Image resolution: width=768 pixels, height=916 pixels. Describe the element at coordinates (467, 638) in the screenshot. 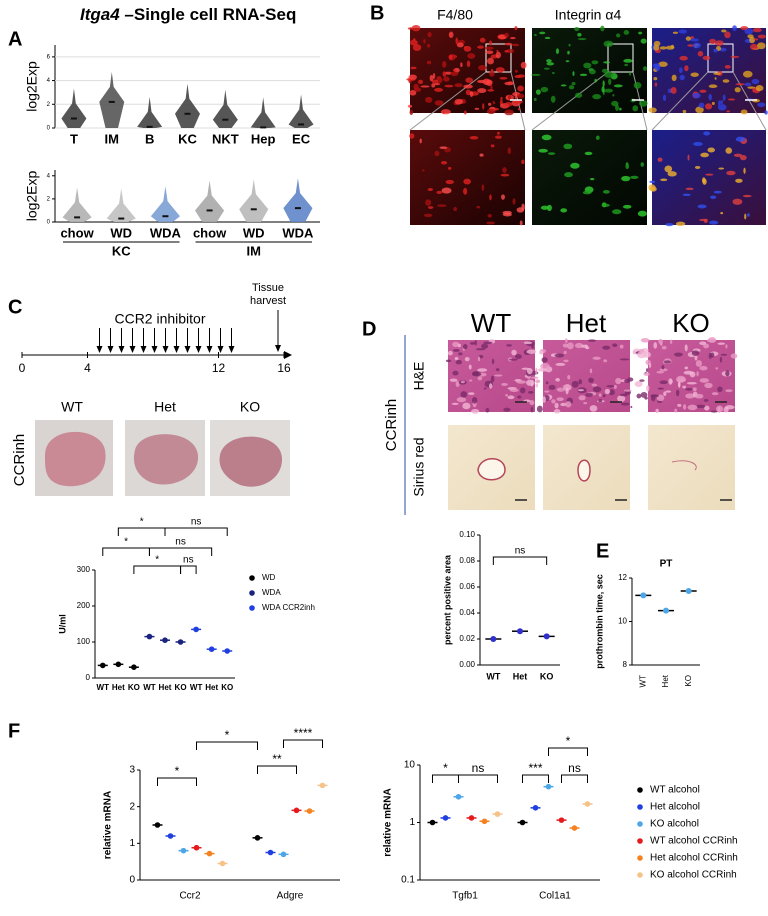

I see `y-tick-label: 0.02` at that location.